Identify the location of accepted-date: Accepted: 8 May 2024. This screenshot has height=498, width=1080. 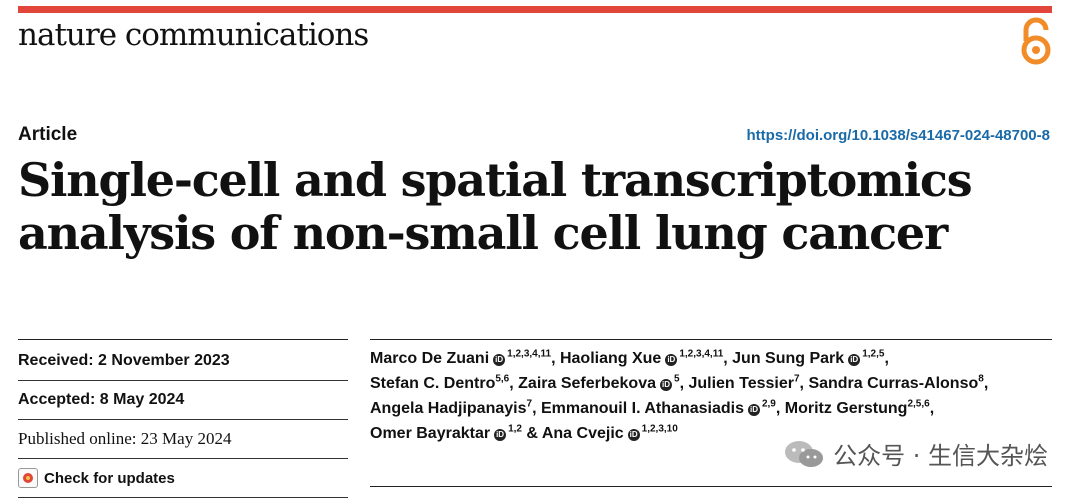
(183, 400).